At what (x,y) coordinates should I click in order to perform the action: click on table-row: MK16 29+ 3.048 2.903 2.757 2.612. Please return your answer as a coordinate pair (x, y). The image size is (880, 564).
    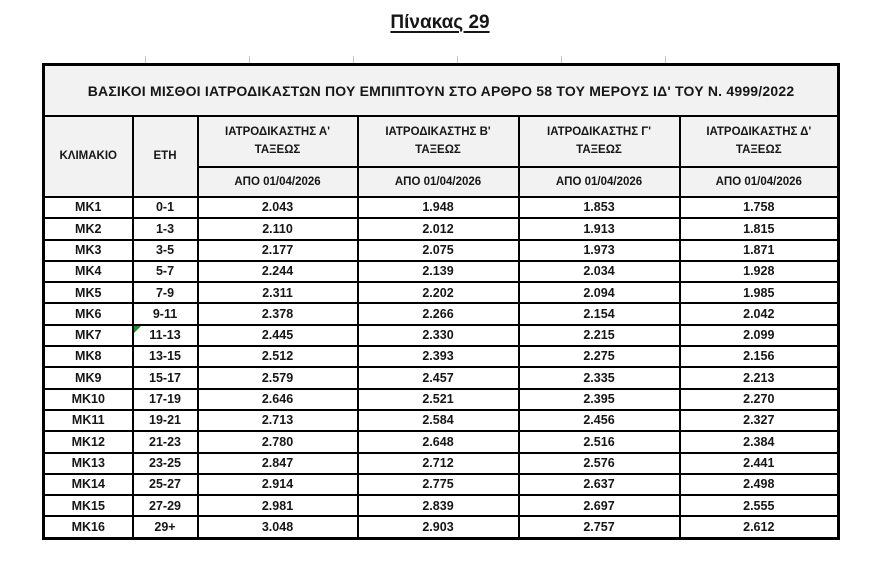
    Looking at the image, I should click on (441, 527).